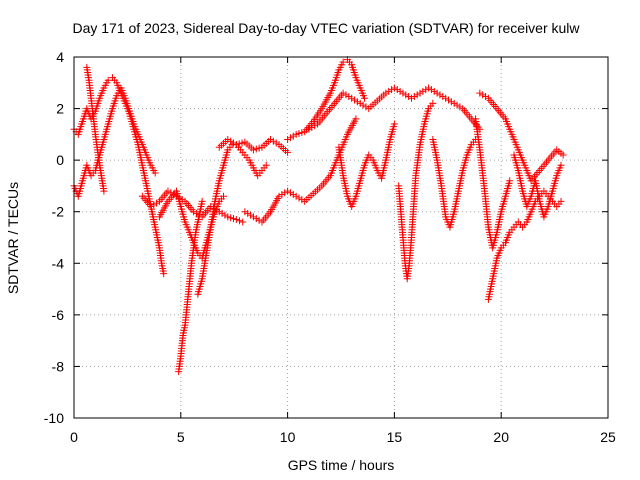 Image resolution: width=640 pixels, height=480 pixels. I want to click on x-tick-label: 5, so click(181, 437).